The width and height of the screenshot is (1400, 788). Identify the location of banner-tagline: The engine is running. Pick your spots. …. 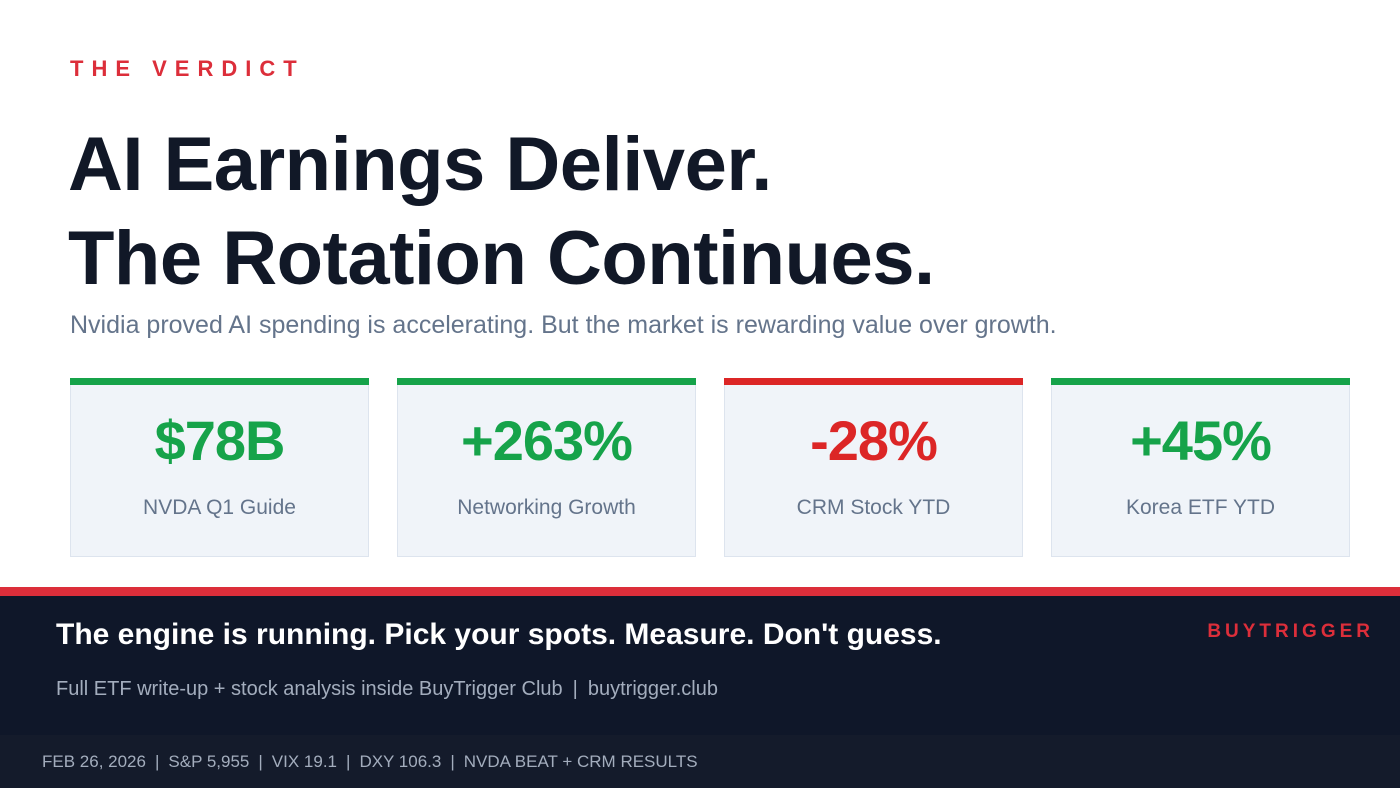
(499, 634).